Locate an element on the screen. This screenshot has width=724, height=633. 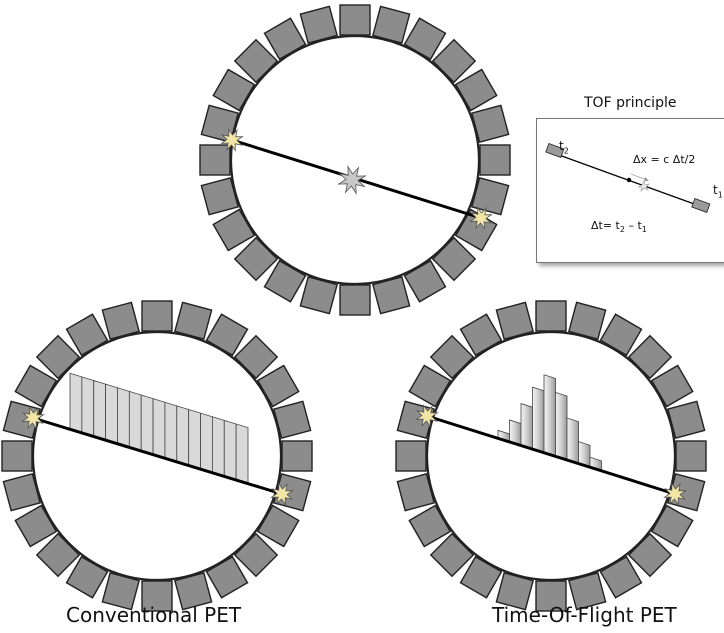
dt-formula: Δt= t2 – t1 is located at coordinates (619, 227).